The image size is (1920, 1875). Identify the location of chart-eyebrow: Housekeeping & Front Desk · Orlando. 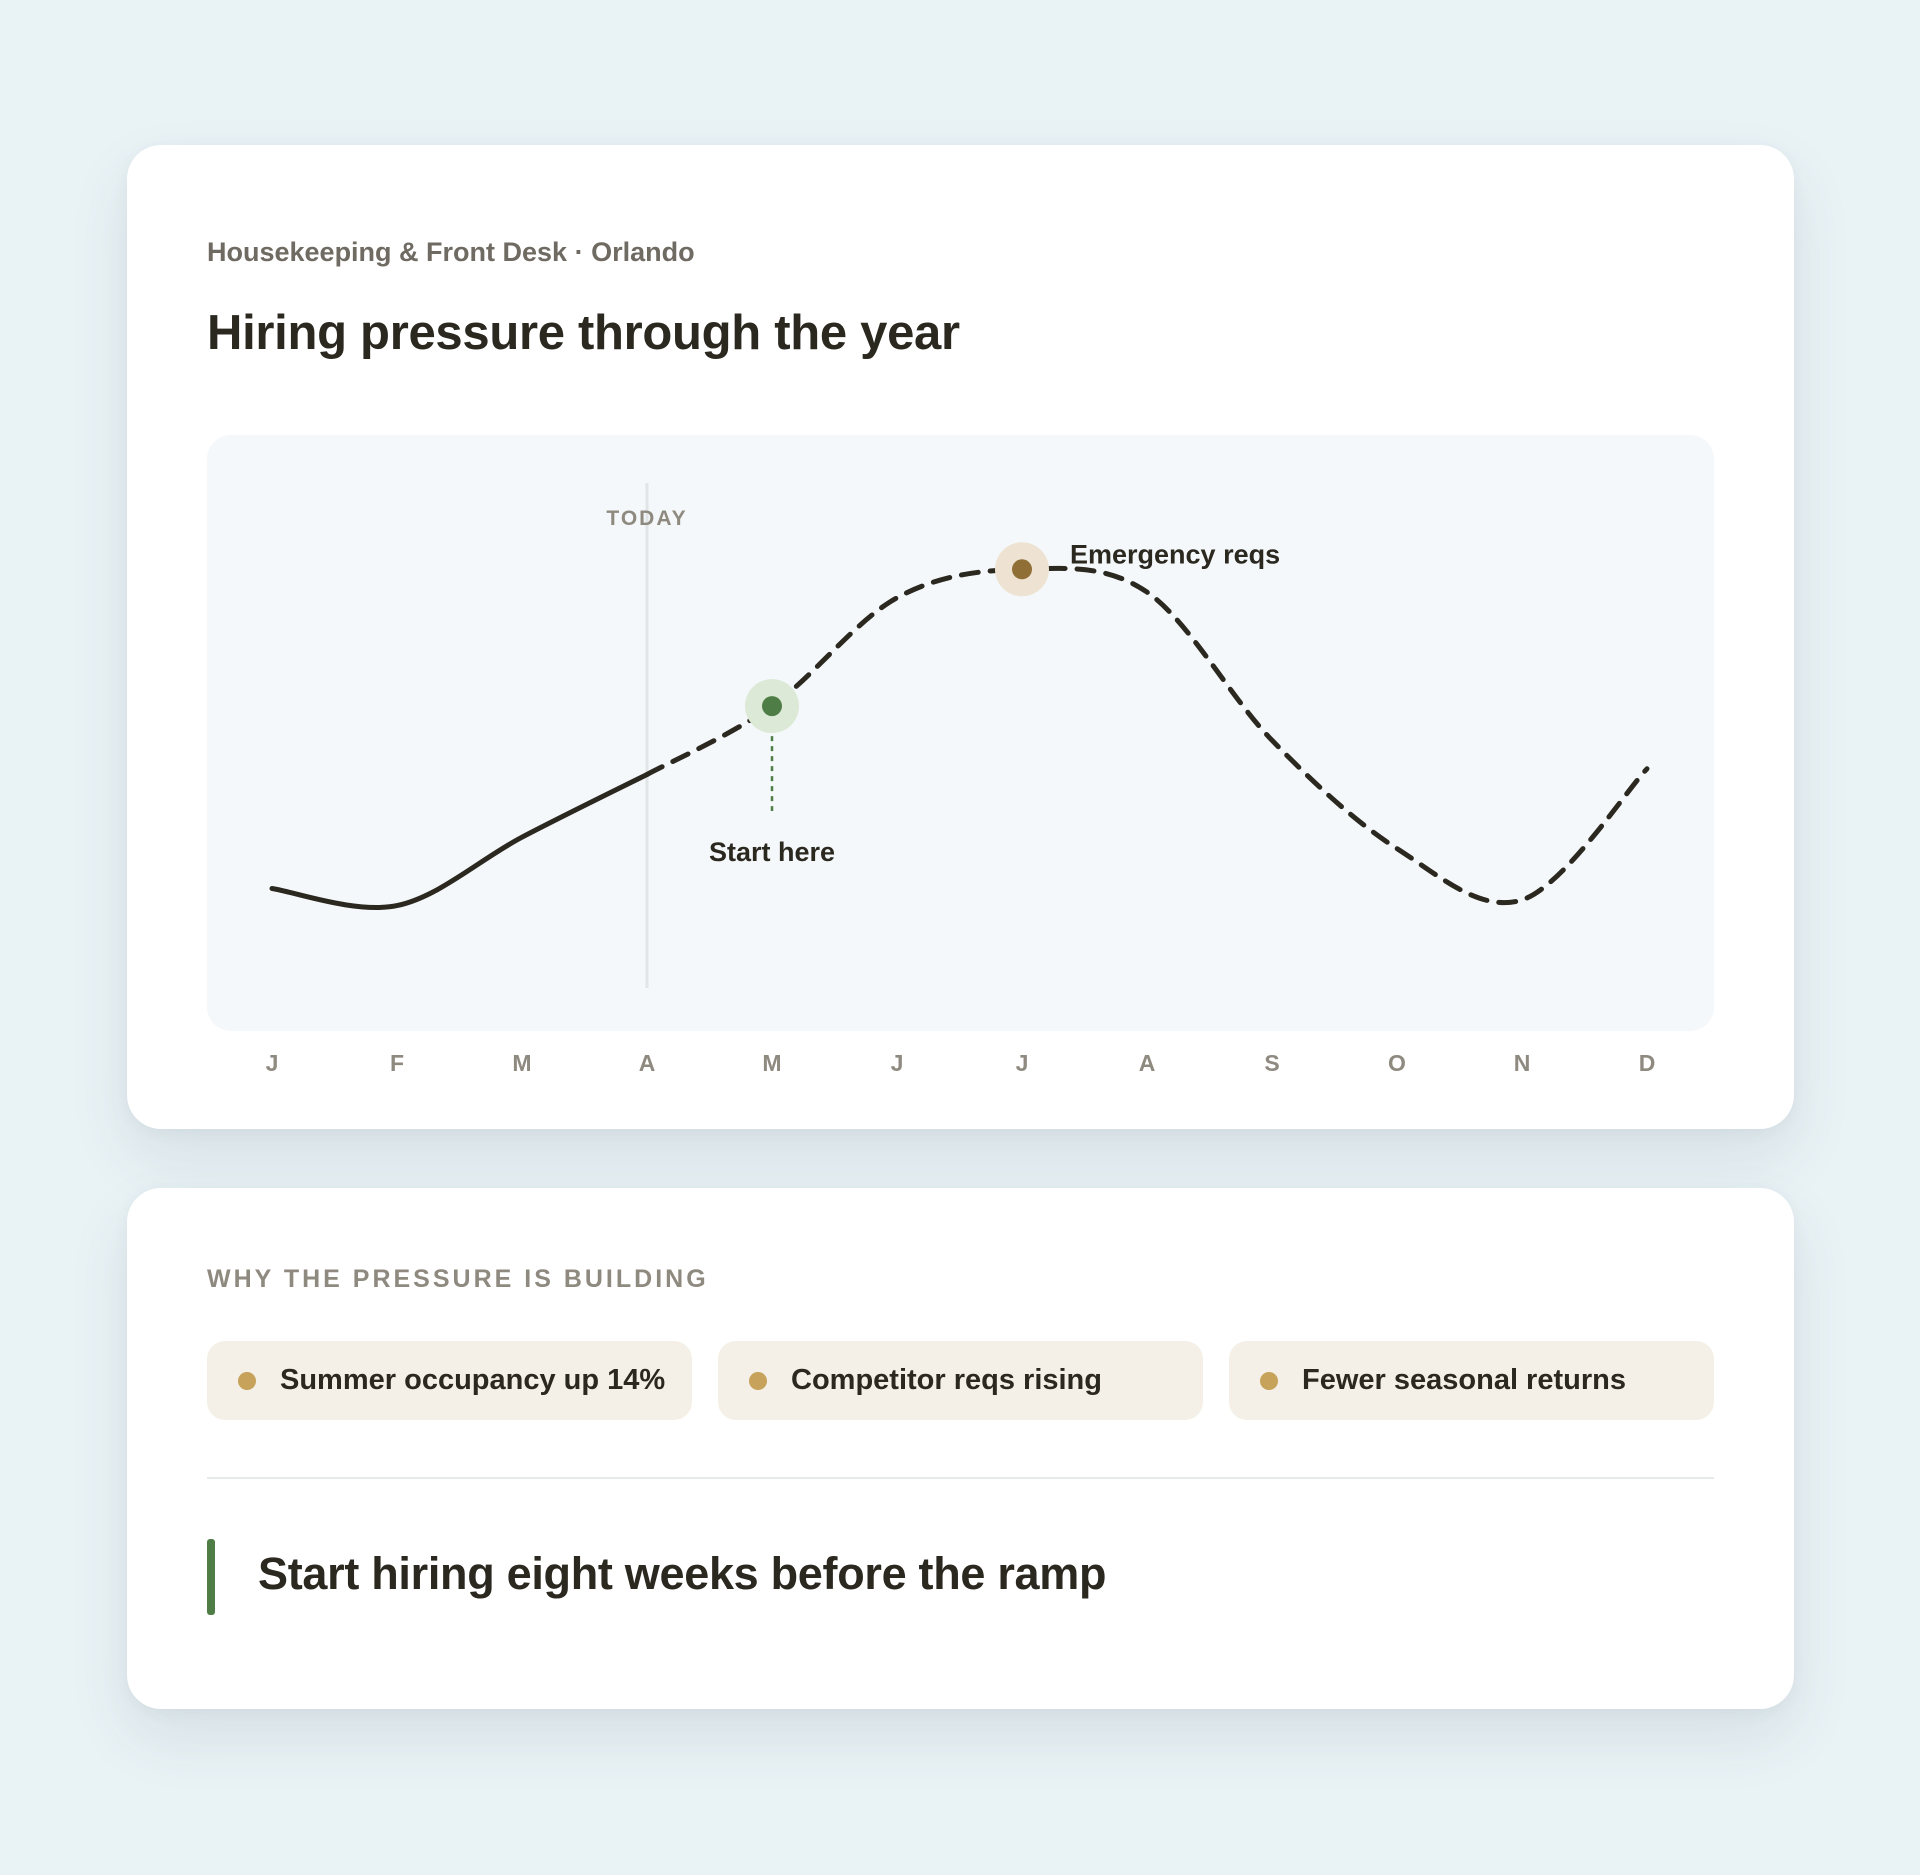
(451, 252).